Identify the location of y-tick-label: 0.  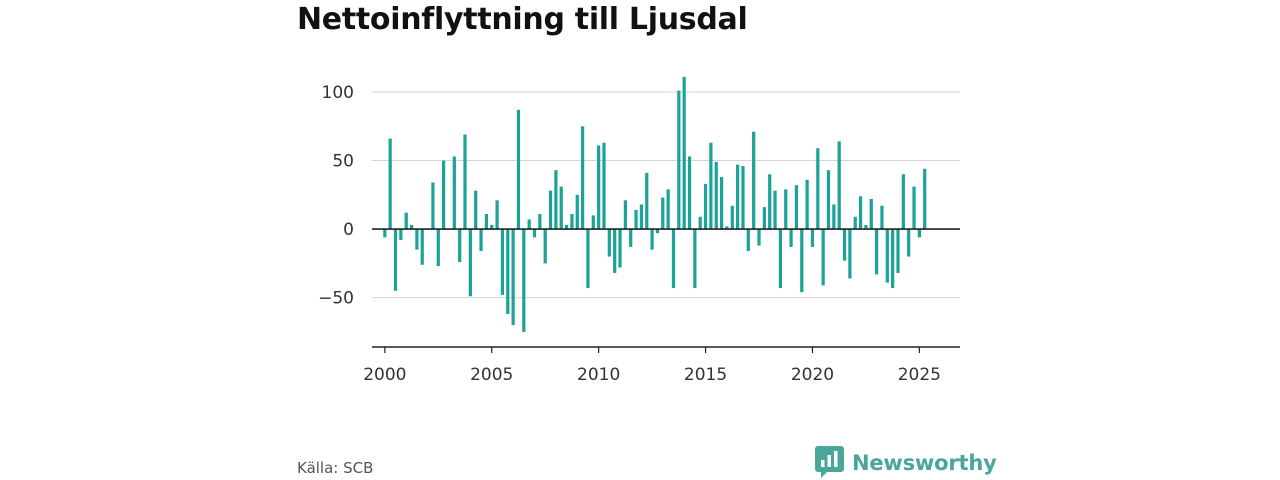
(348, 230).